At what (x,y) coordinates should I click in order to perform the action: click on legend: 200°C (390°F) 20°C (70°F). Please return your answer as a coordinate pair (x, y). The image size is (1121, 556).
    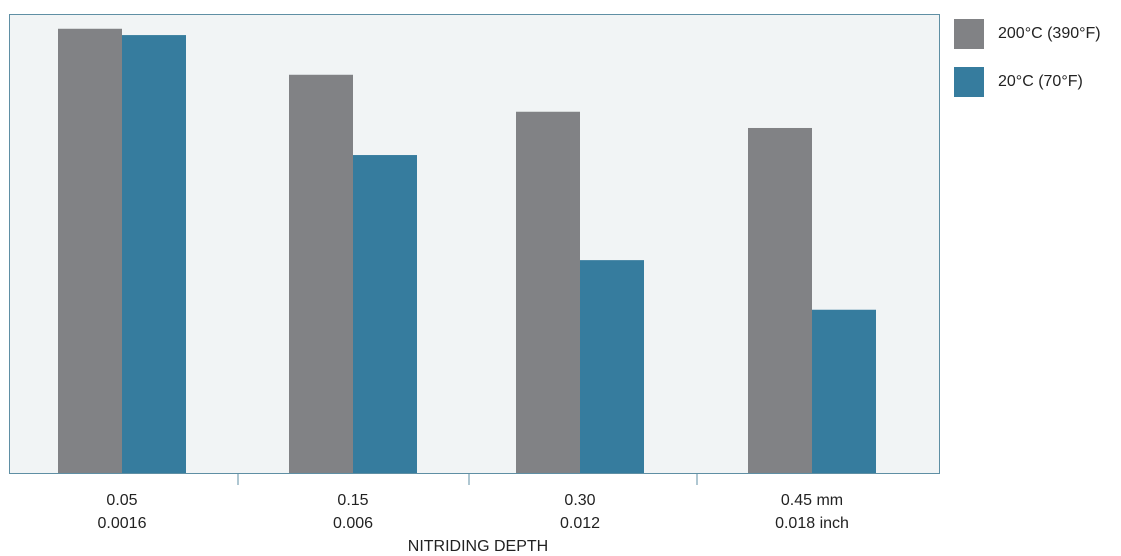
    Looking at the image, I should click on (1027, 66).